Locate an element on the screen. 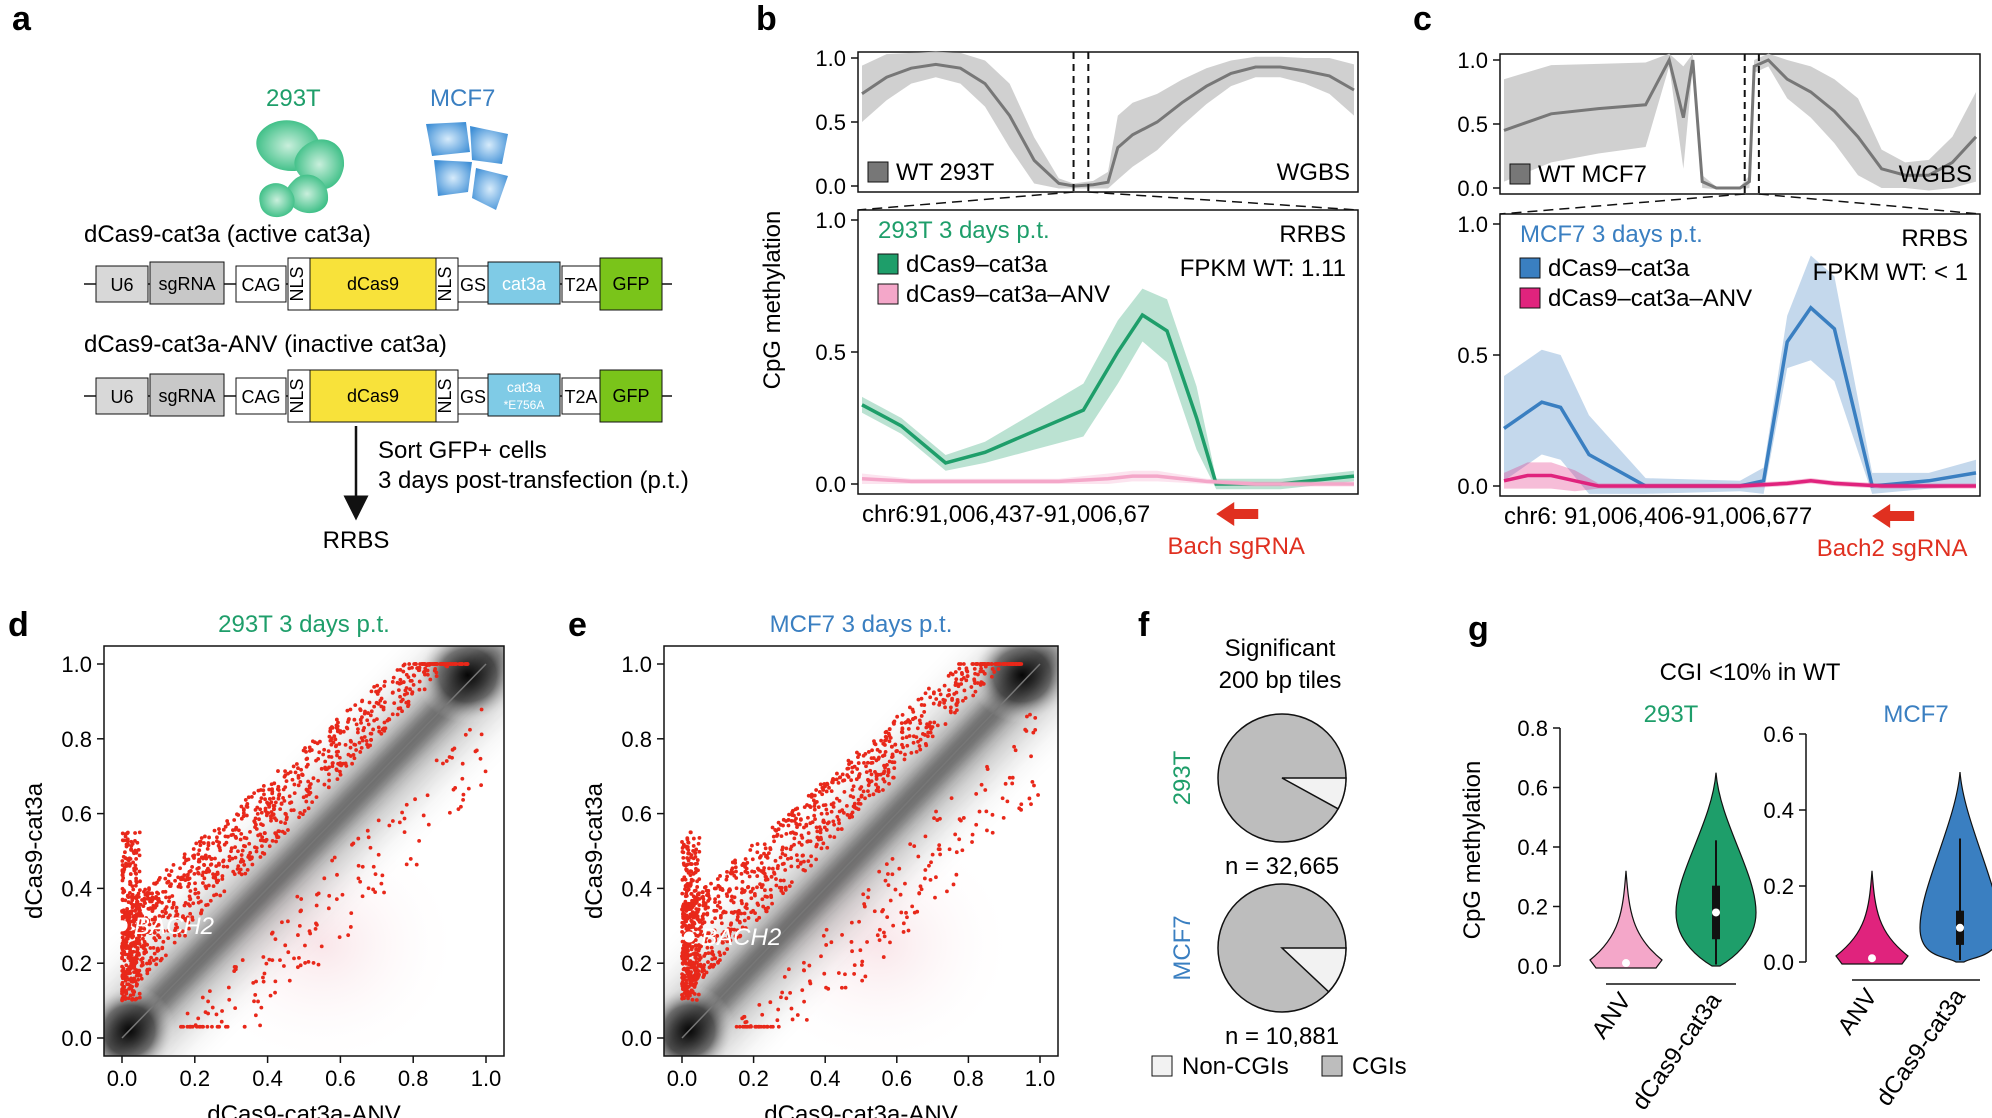 The image size is (1992, 1118). construct-active-part-sgrna: sgRNA is located at coordinates (186, 284).